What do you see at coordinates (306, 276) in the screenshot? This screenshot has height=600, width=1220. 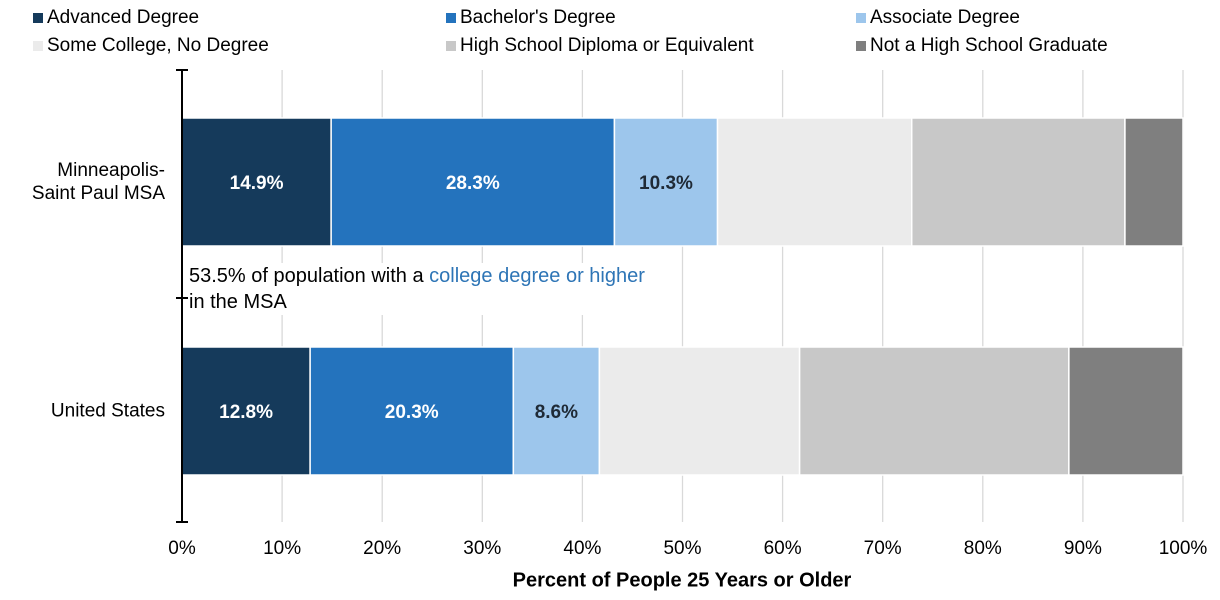 I see `annotation-text: 53.5% of population with a` at bounding box center [306, 276].